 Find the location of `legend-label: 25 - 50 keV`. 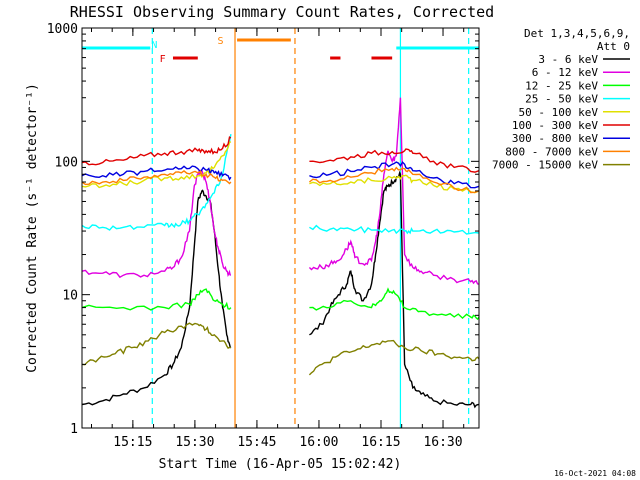

legend-label: 25 - 50 keV is located at coordinates (561, 99).